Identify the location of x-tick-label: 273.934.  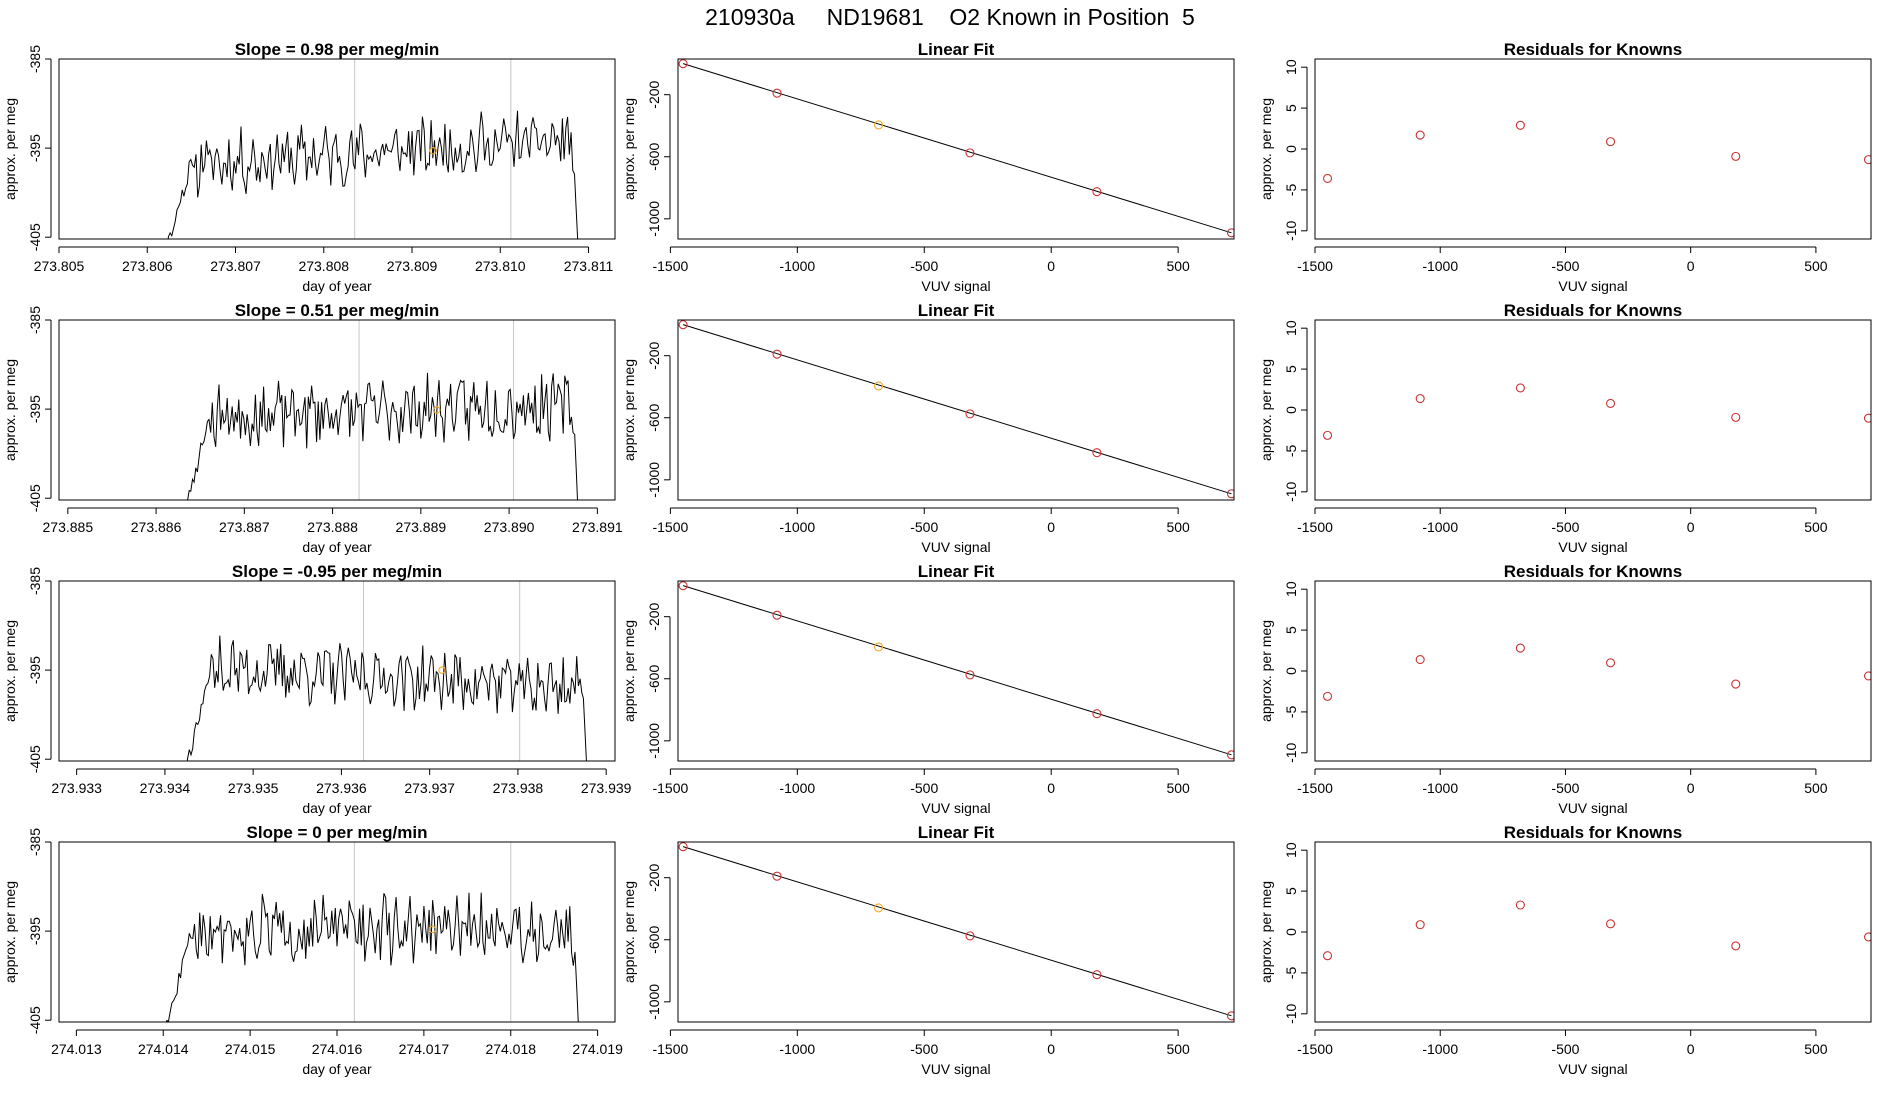
(165, 788).